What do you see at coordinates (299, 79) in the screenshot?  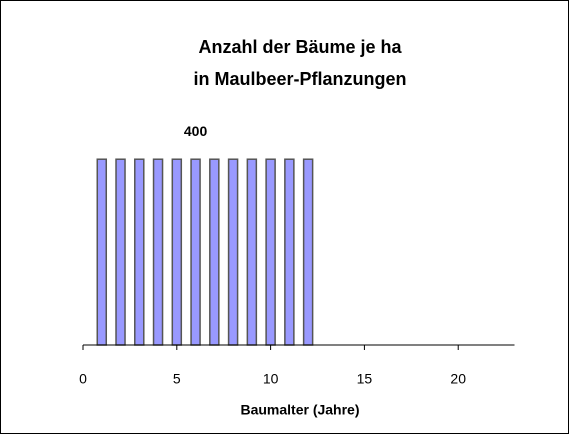 I see `chart-subtitle: in Maulbeer-Pflanzungen` at bounding box center [299, 79].